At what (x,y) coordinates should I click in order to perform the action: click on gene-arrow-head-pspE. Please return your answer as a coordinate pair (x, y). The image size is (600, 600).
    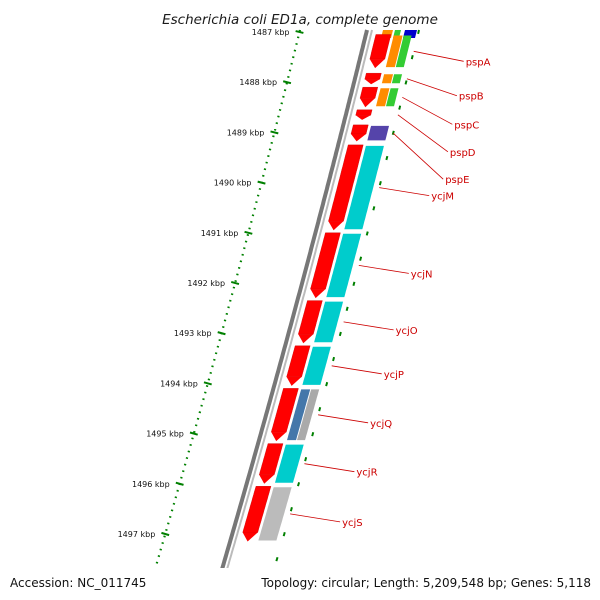
    Looking at the image, I should click on (358, 138).